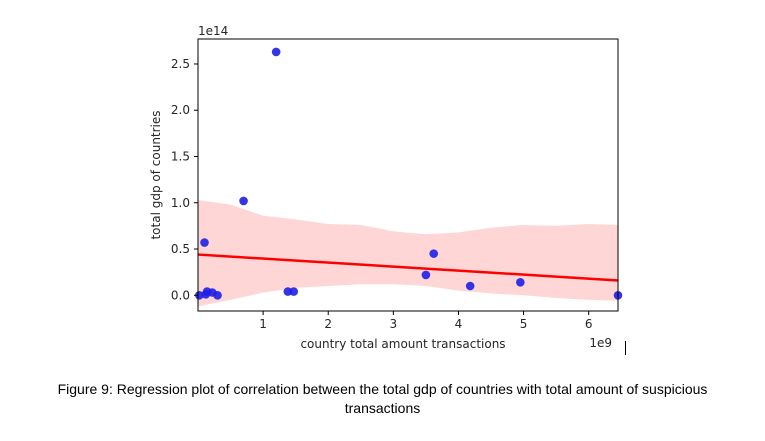 Image resolution: width=765 pixels, height=441 pixels. What do you see at coordinates (180, 203) in the screenshot?
I see `y-tick-label: 1.0` at bounding box center [180, 203].